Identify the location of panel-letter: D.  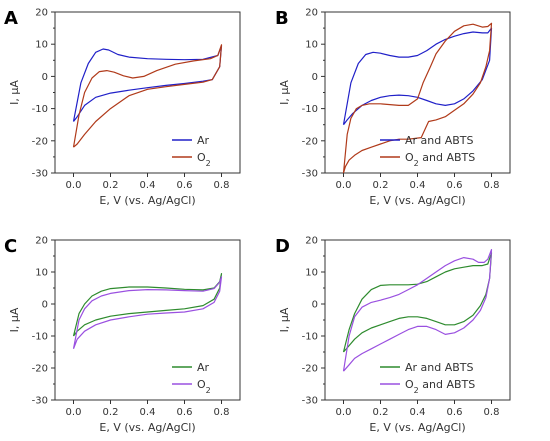
(282, 246).